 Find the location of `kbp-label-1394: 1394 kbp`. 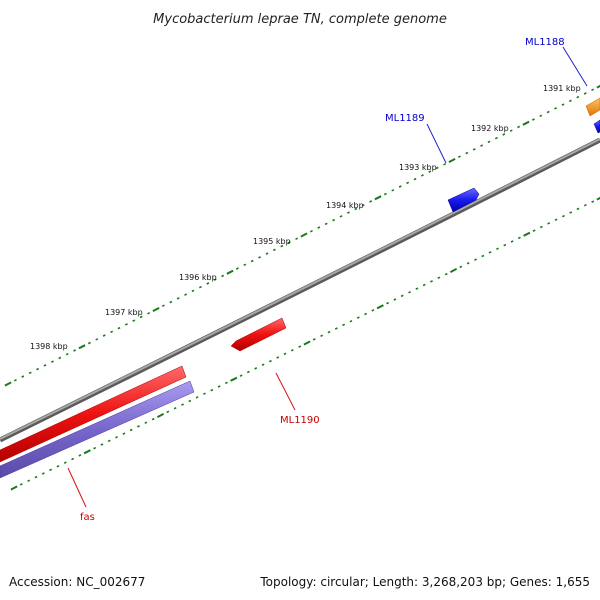

kbp-label-1394: 1394 kbp is located at coordinates (345, 205).